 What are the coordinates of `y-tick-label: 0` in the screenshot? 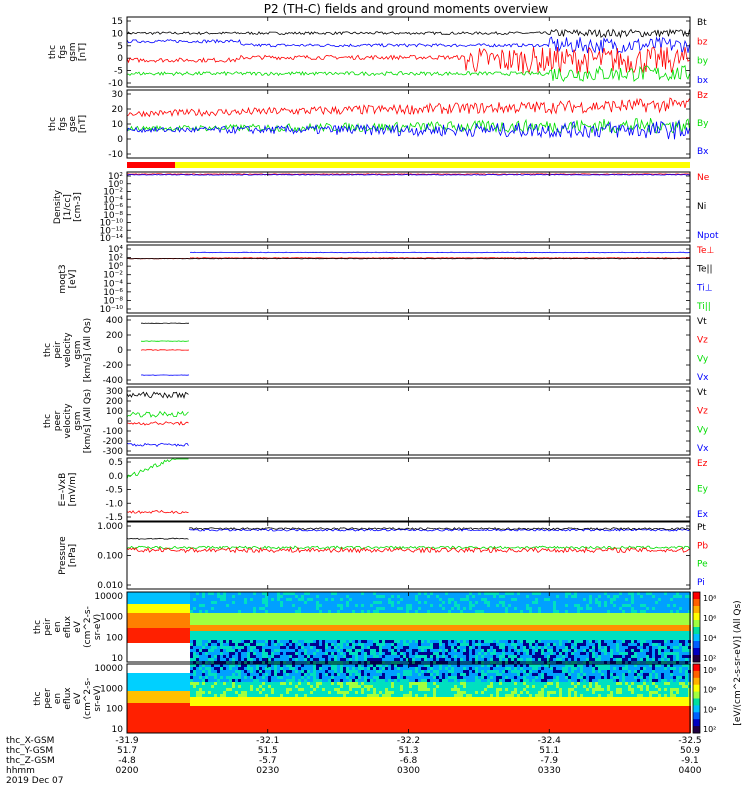 It's located at (120, 59).